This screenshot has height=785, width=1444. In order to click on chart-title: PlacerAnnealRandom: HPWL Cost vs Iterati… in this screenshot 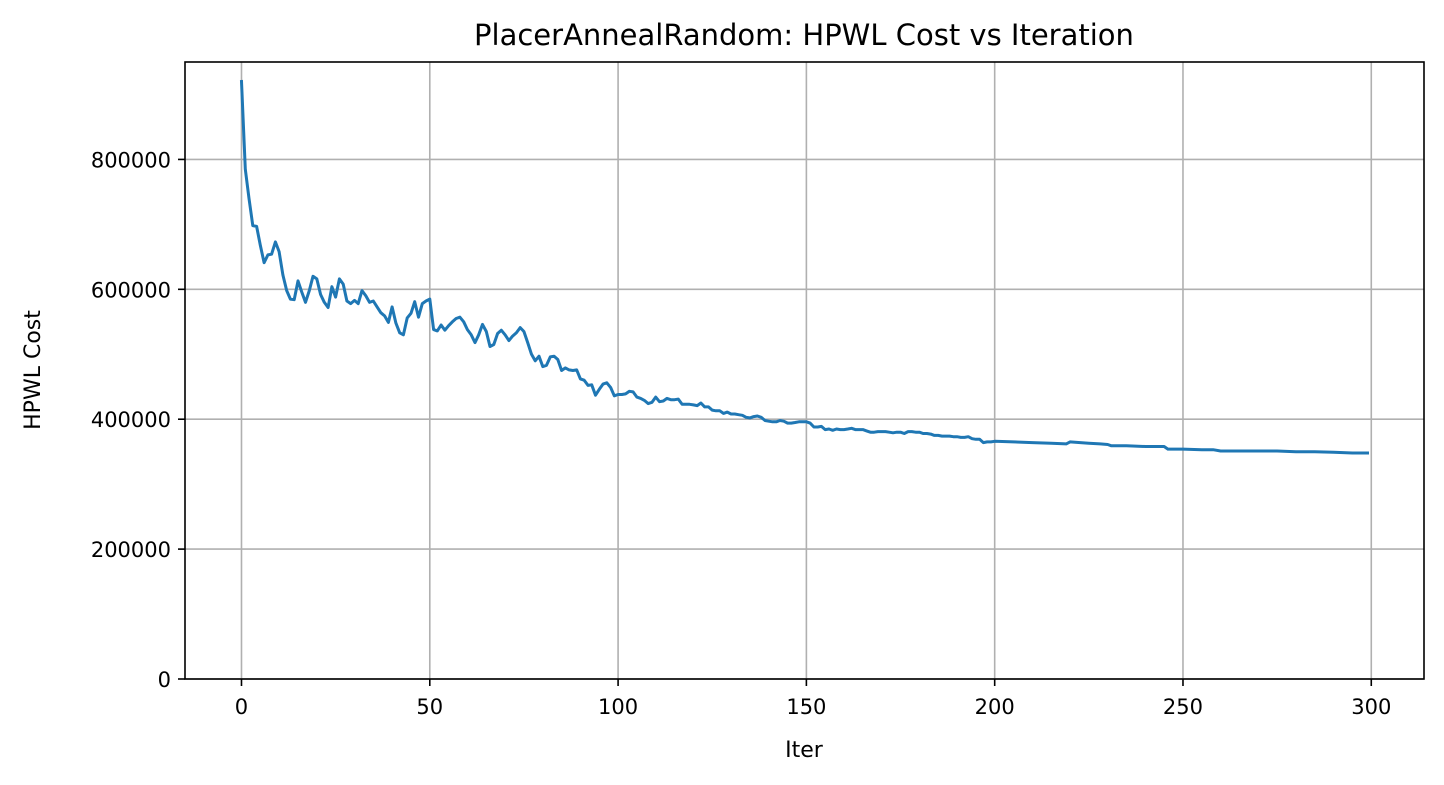, I will do `click(804, 35)`.